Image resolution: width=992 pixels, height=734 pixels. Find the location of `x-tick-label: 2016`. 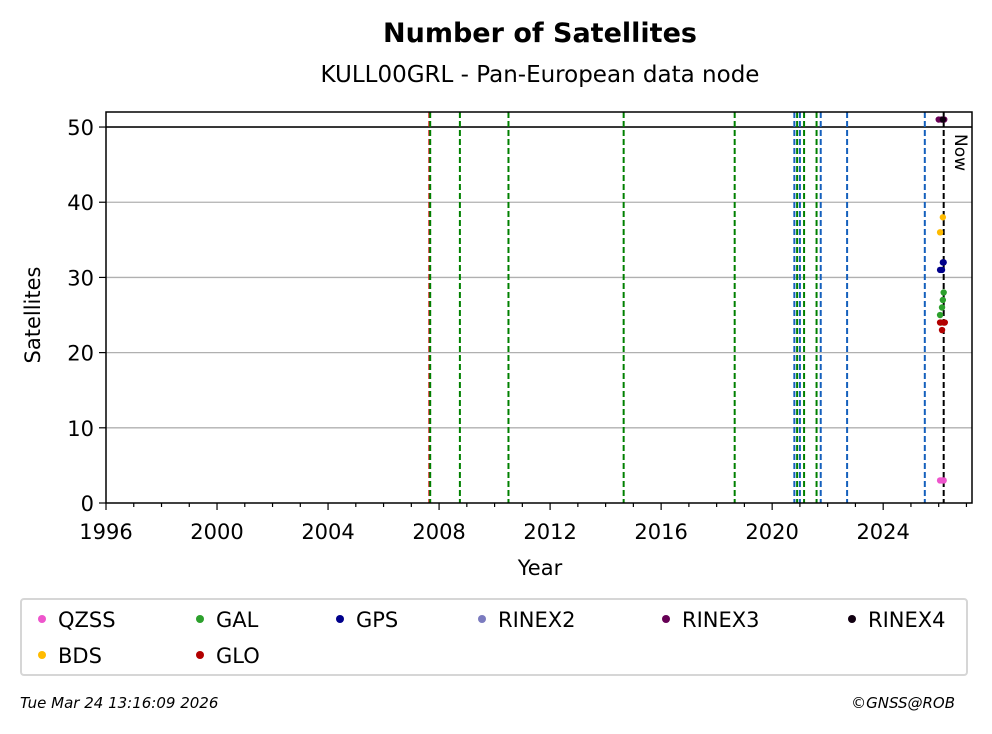

x-tick-label: 2016 is located at coordinates (660, 532).